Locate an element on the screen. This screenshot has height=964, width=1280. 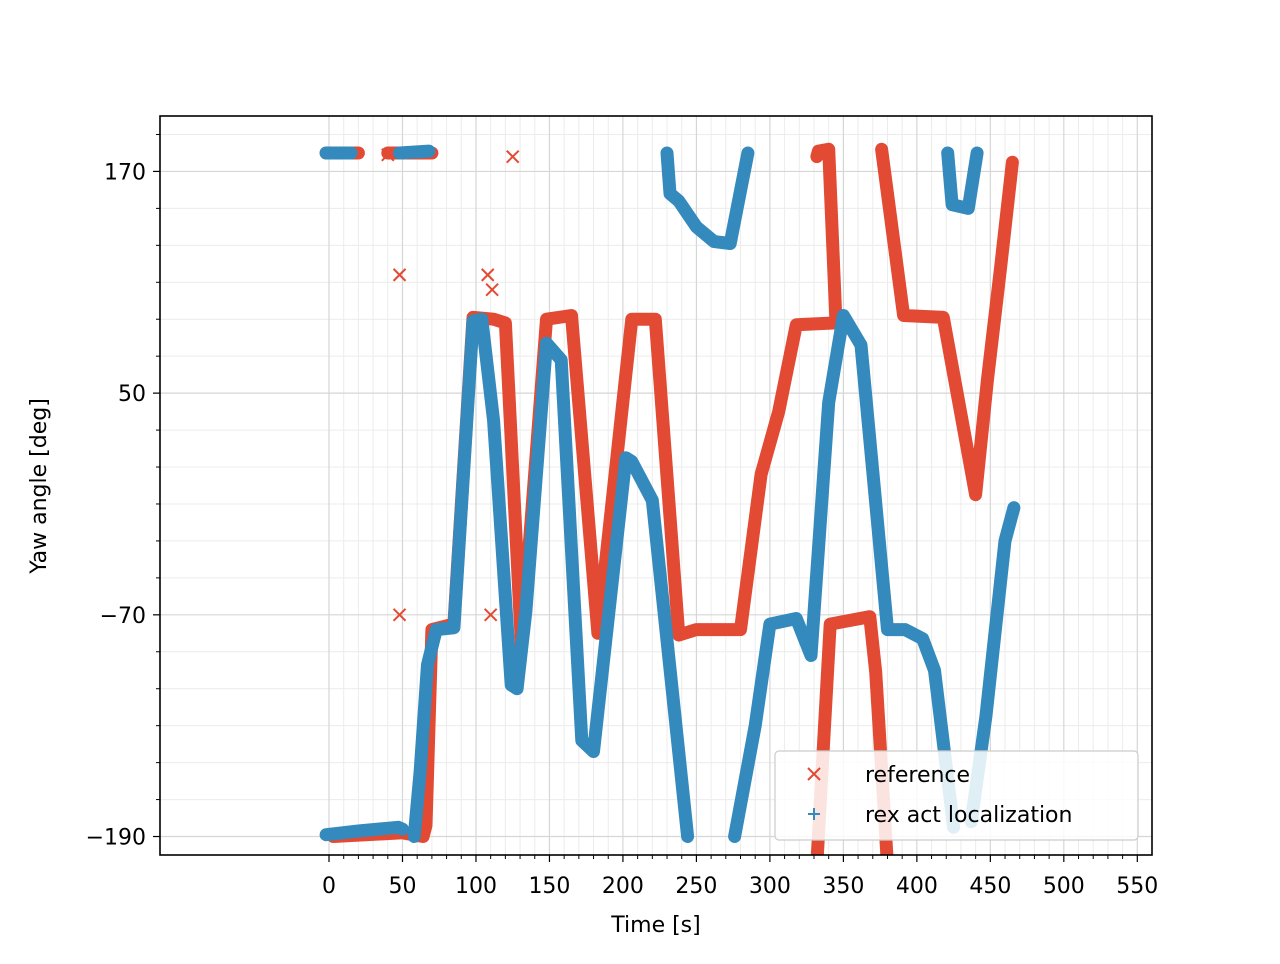
legend-item: rex act localization is located at coordinates (940, 815).